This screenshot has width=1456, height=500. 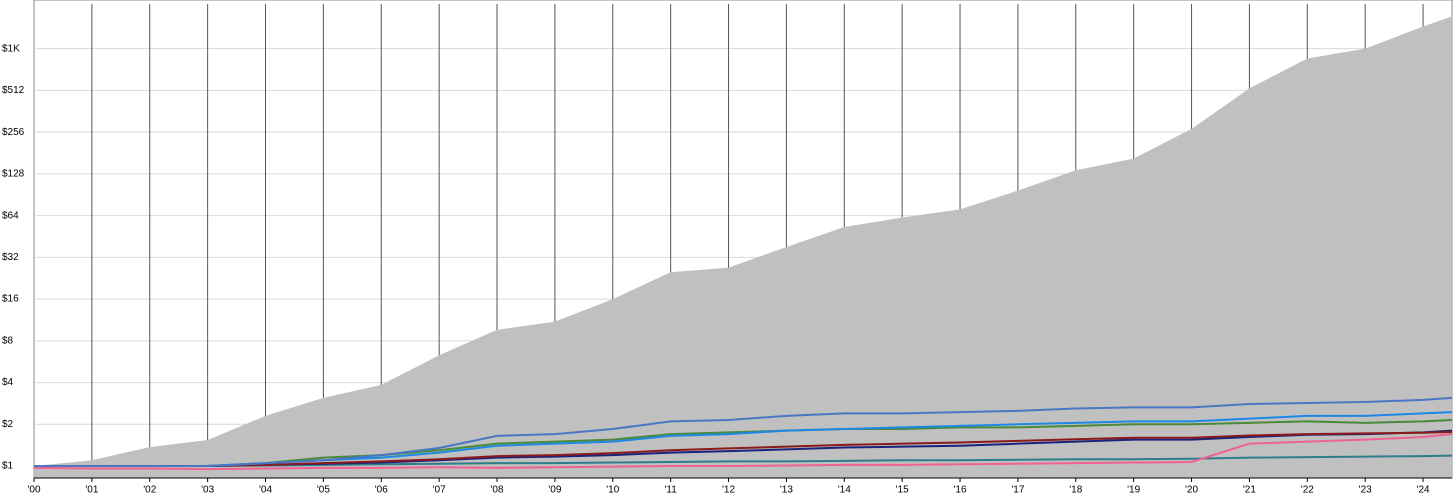 What do you see at coordinates (33, 490) in the screenshot?
I see `x-tick-label: '00` at bounding box center [33, 490].